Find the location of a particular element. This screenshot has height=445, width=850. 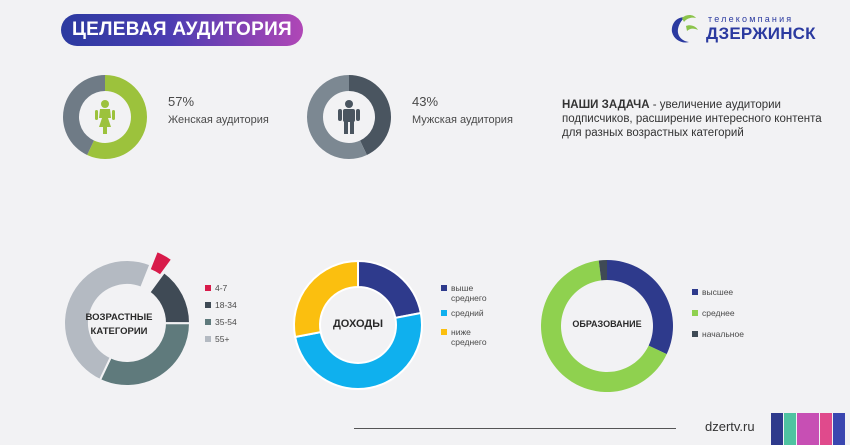

age-center-label: ВОЗРАСТНЫЕ КАТЕГОРИИ is located at coordinates (119, 325).